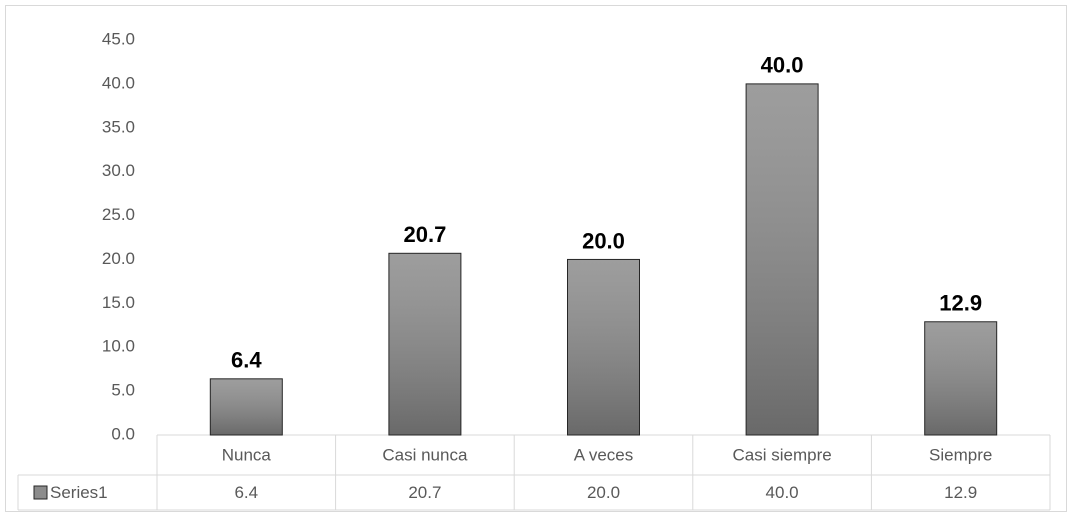 The image size is (1072, 517). I want to click on y-tick-label: 15.0, so click(118, 302).